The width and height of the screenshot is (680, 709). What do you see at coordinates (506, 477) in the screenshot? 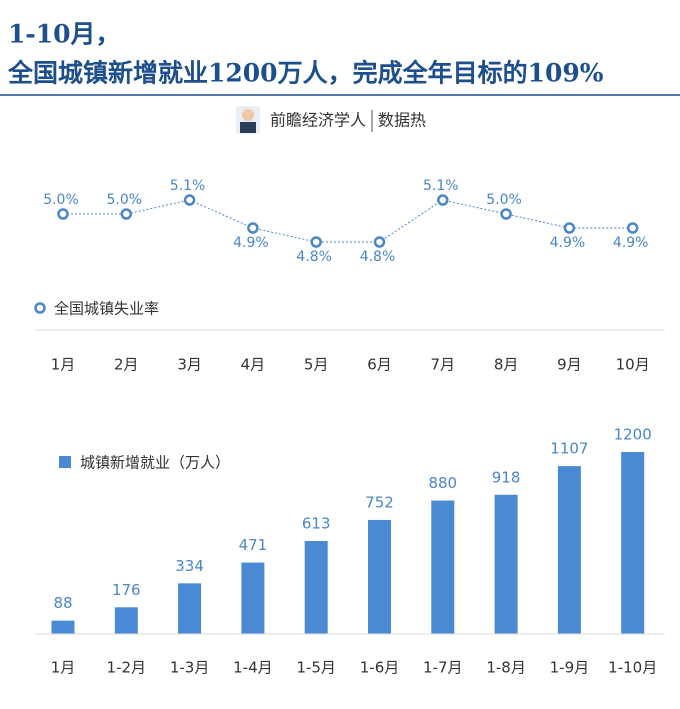
I see `value-label: 918` at bounding box center [506, 477].